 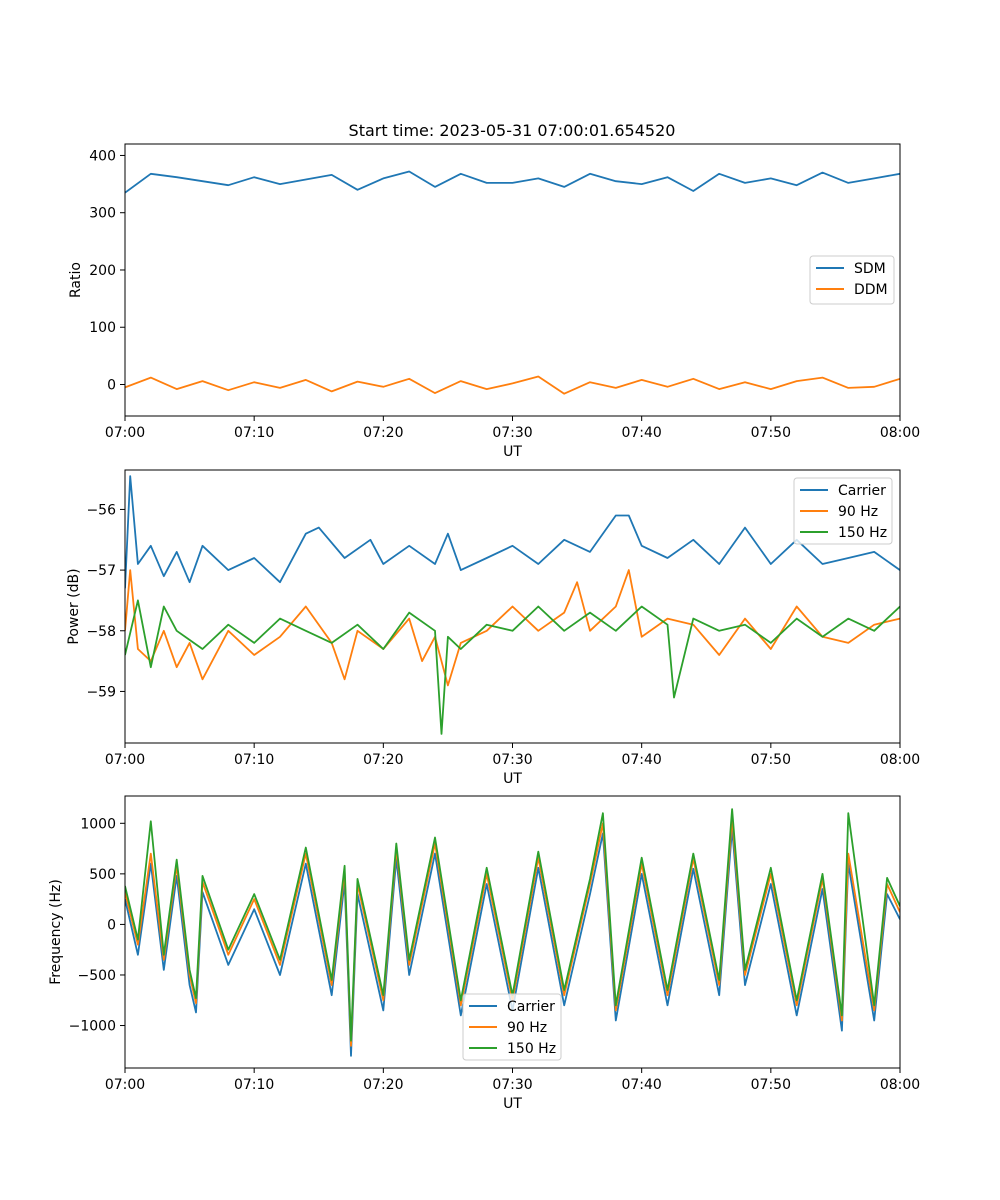 I want to click on legend-label: DDM, so click(x=871, y=290).